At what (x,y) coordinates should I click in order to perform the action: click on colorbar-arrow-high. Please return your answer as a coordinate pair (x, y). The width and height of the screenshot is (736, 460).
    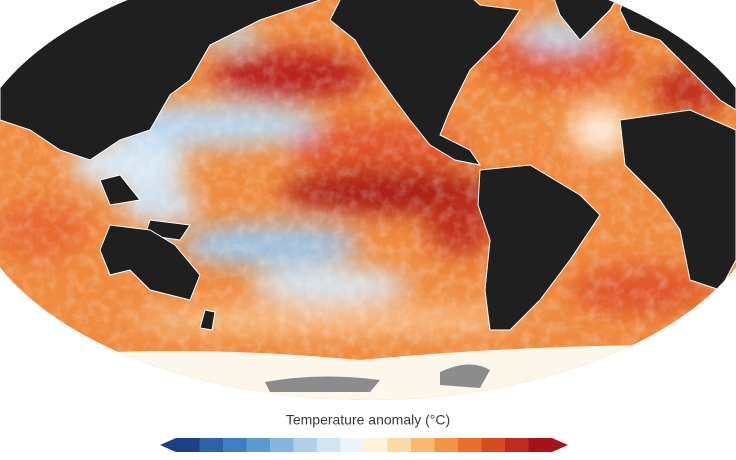
    Looking at the image, I should click on (560, 445).